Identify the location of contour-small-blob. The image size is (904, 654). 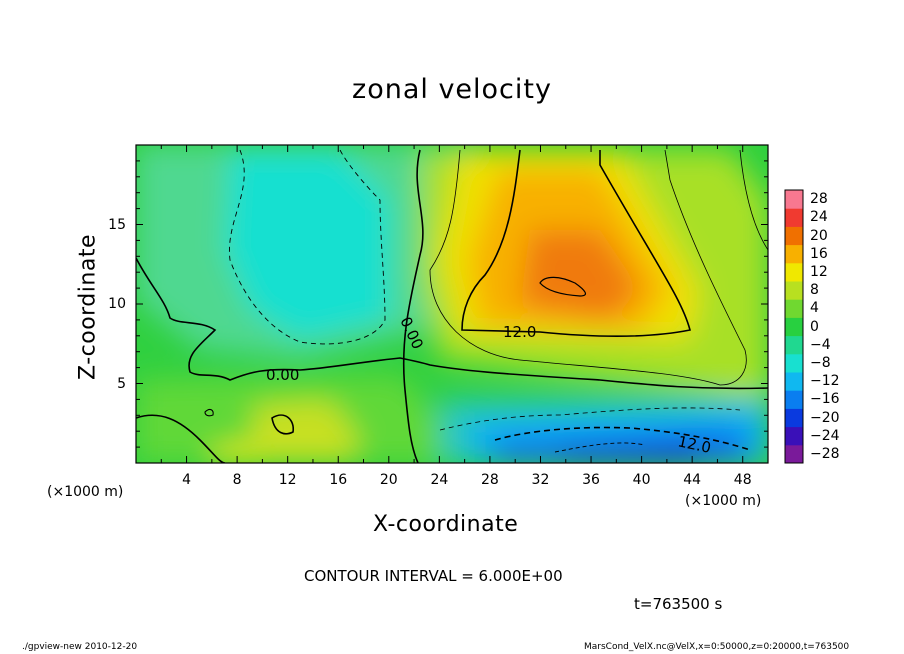
(209, 412).